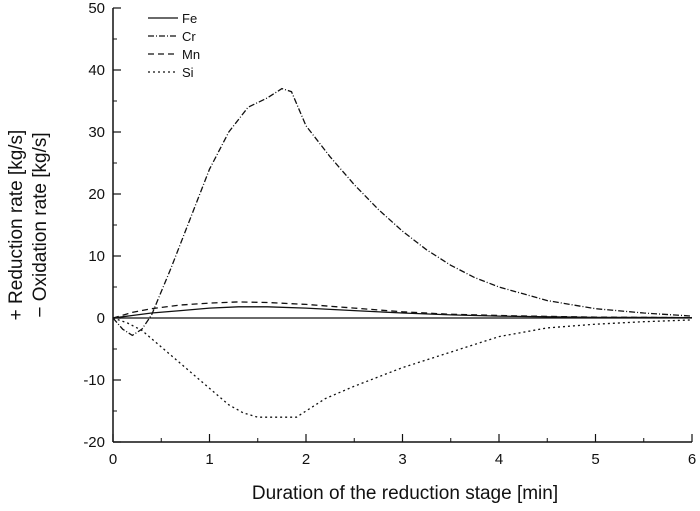 The height and width of the screenshot is (511, 700). Describe the element at coordinates (174, 45) in the screenshot. I see `legend: Fe Cr Mn Si` at that location.